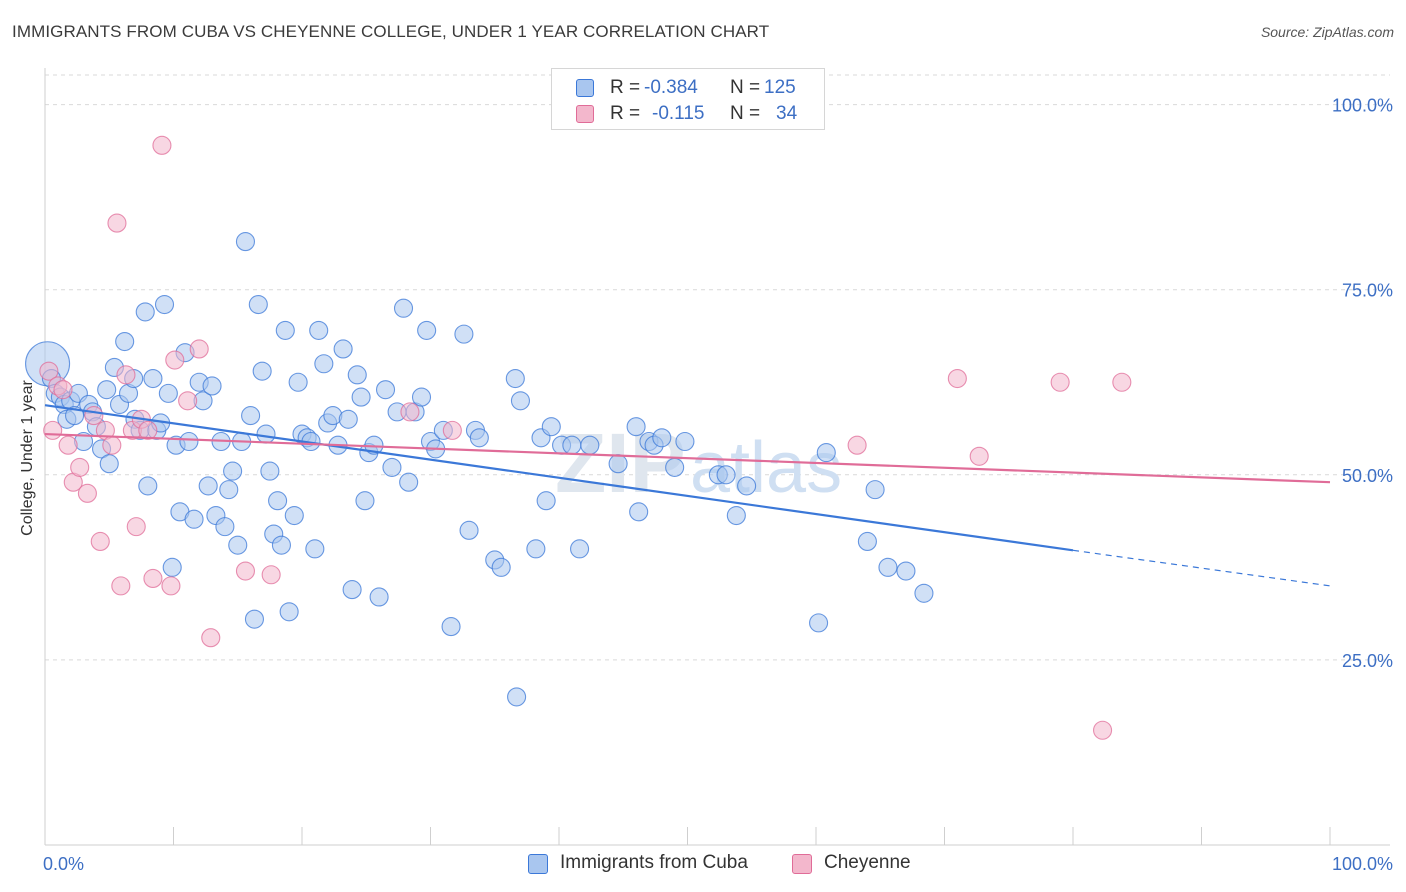 The height and width of the screenshot is (892, 1406). I want to click on source-label: Source: ZipAtlas.com, so click(1327, 32).